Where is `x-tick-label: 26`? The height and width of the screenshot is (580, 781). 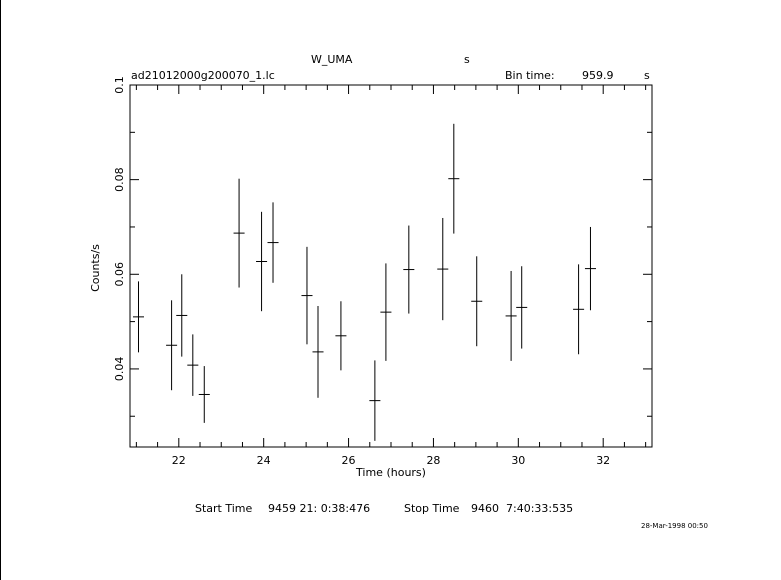 x-tick-label: 26 is located at coordinates (349, 460).